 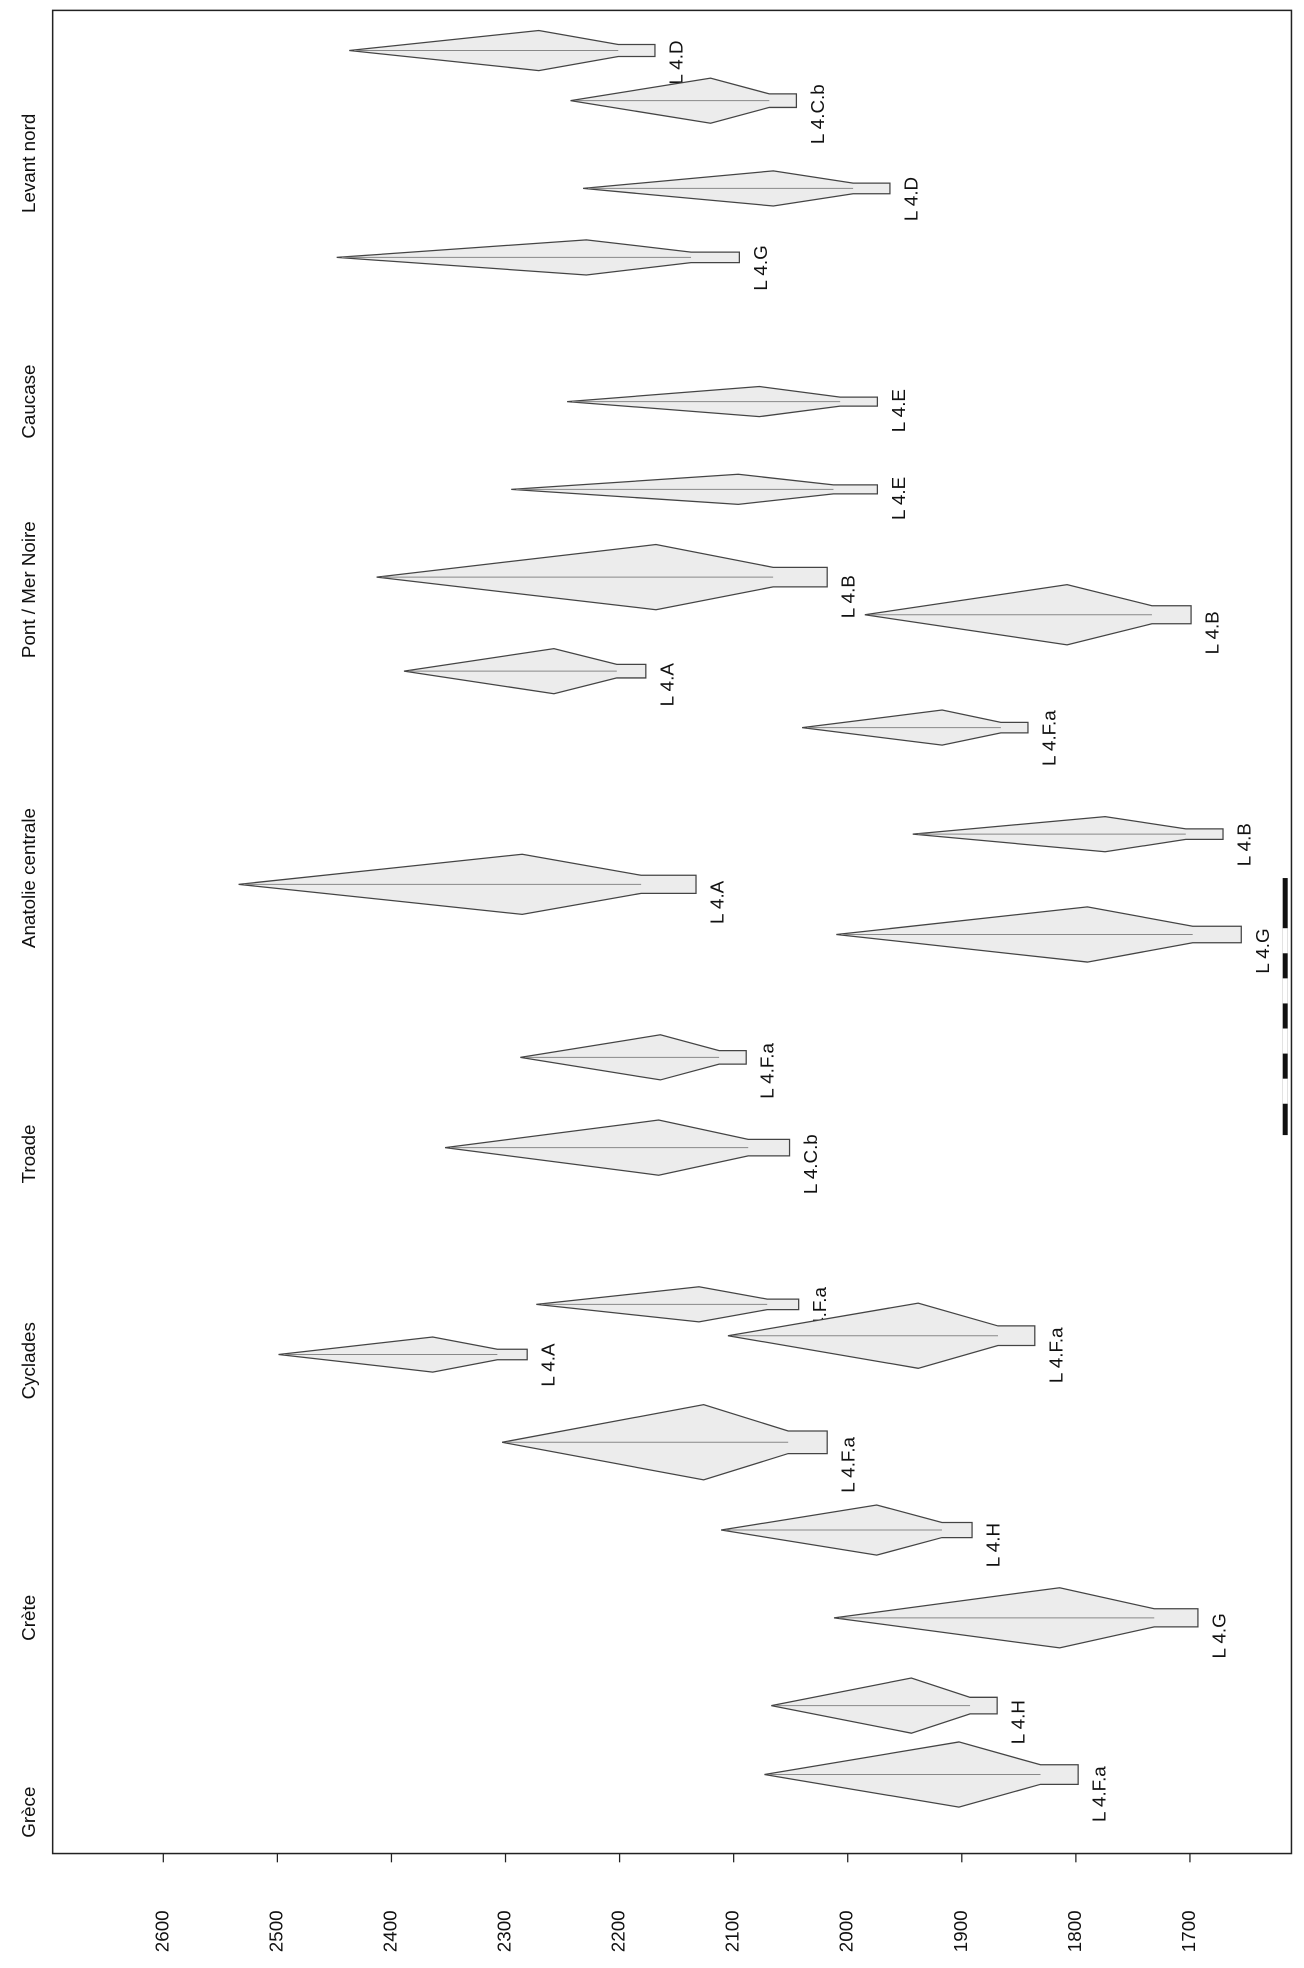 What do you see at coordinates (28, 1618) in the screenshot?
I see `region-label: Crète` at bounding box center [28, 1618].